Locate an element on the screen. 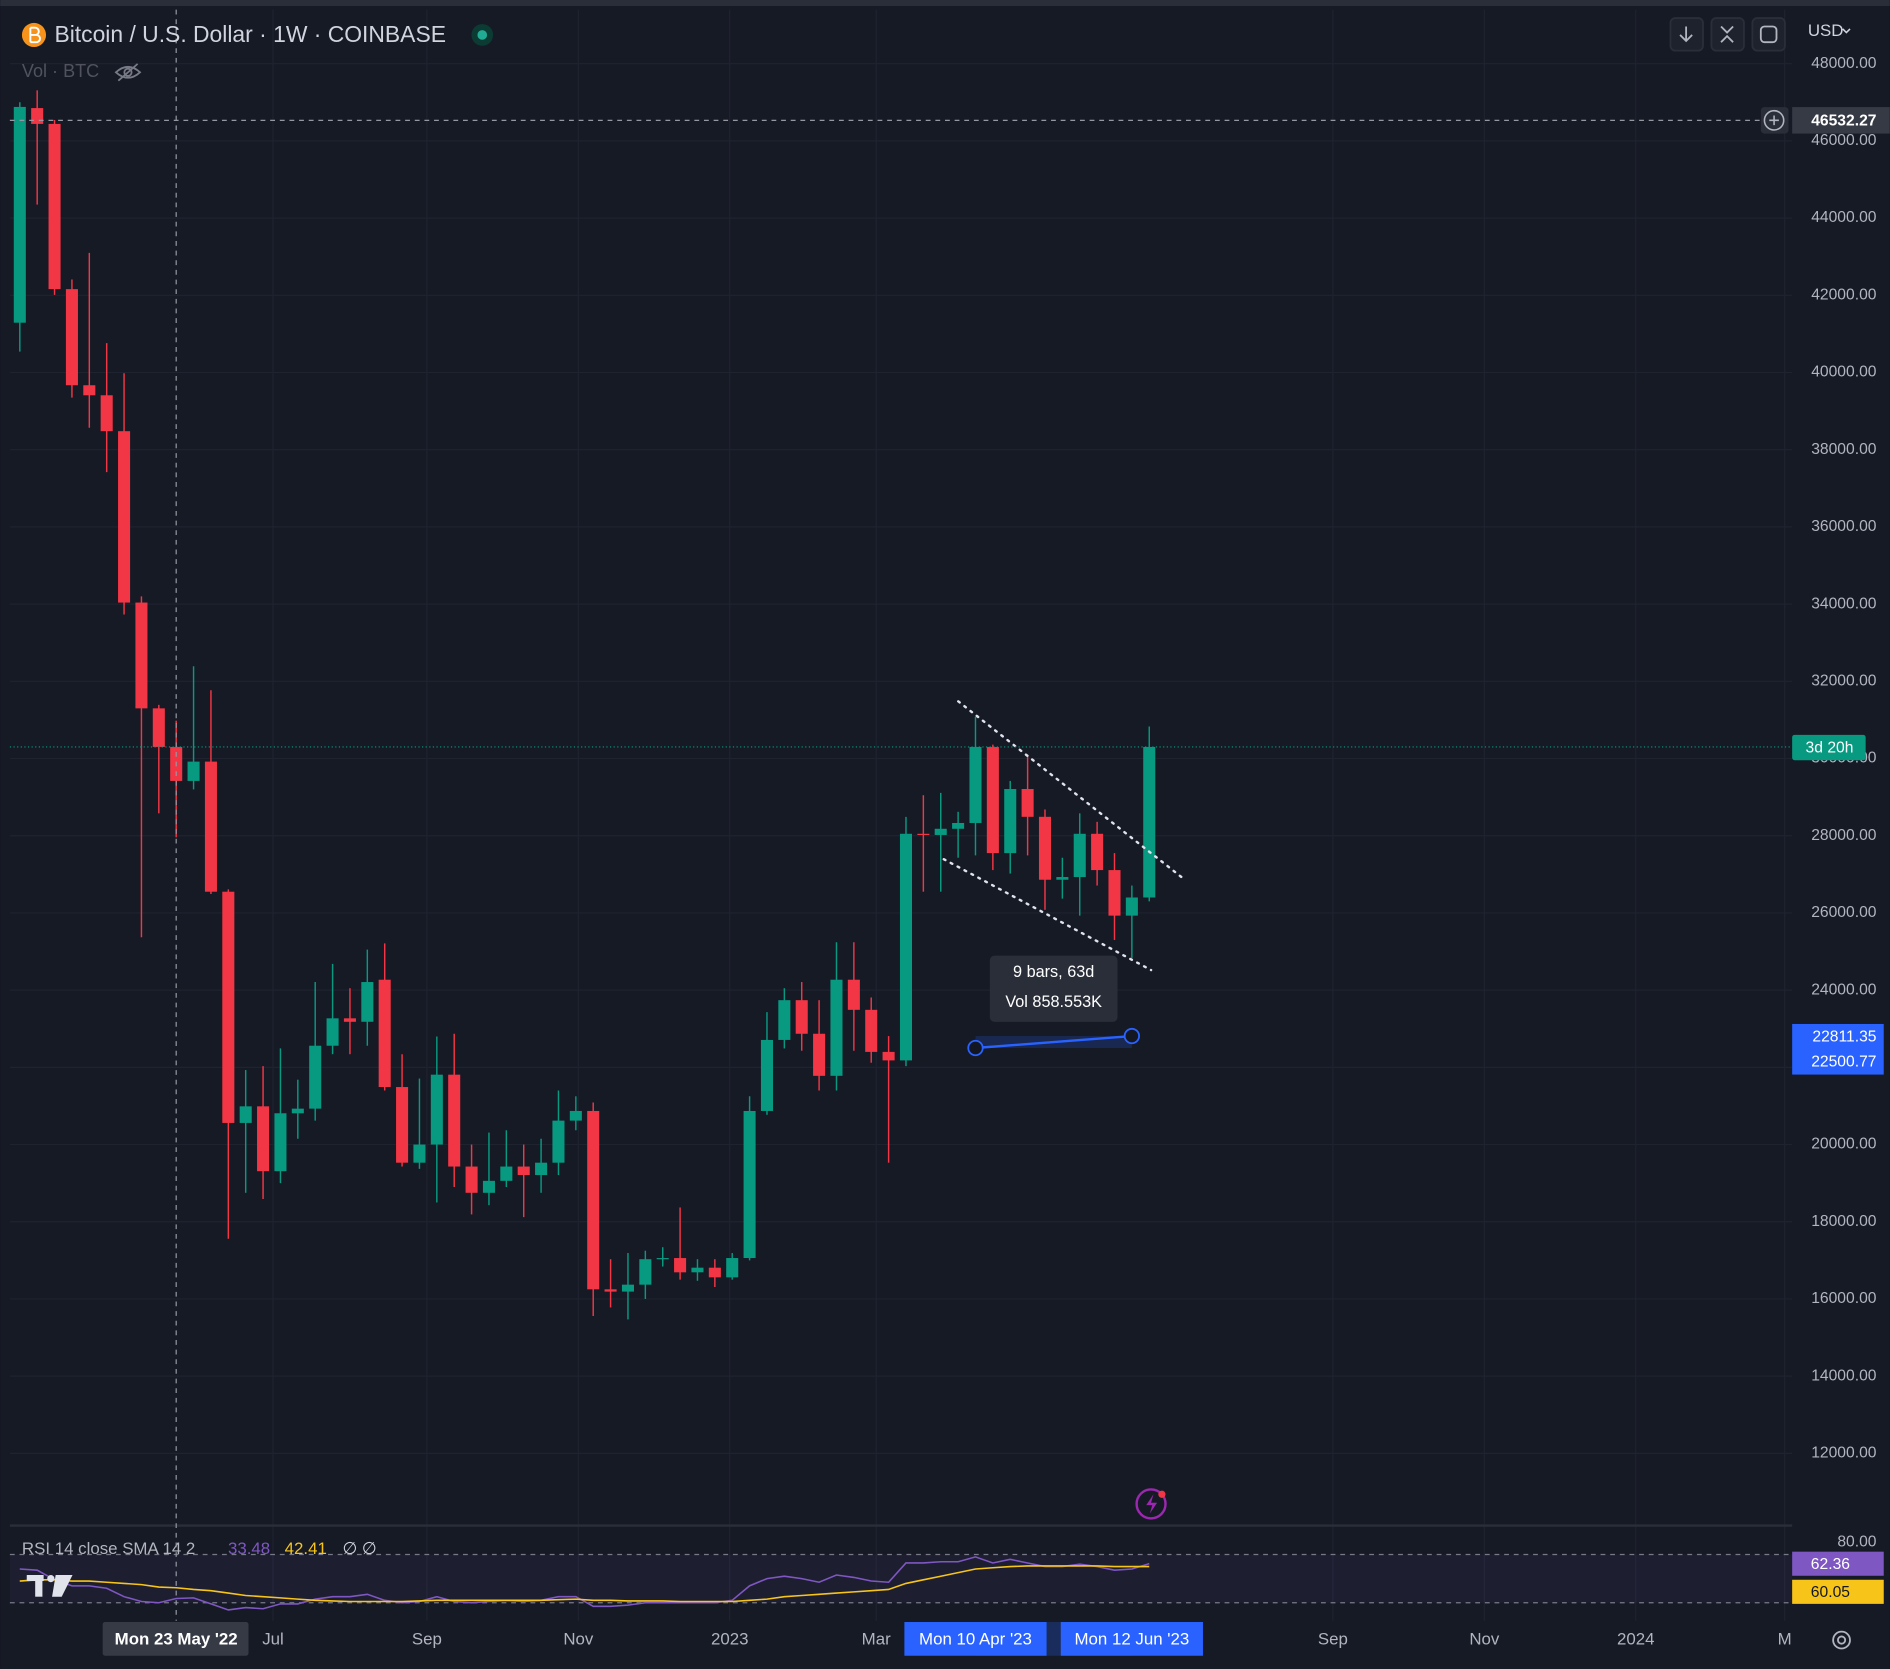 The image size is (1890, 1669). symbol-title: Bitcoin / U.S. Dollar · 1W · COINBASE is located at coordinates (250, 34).